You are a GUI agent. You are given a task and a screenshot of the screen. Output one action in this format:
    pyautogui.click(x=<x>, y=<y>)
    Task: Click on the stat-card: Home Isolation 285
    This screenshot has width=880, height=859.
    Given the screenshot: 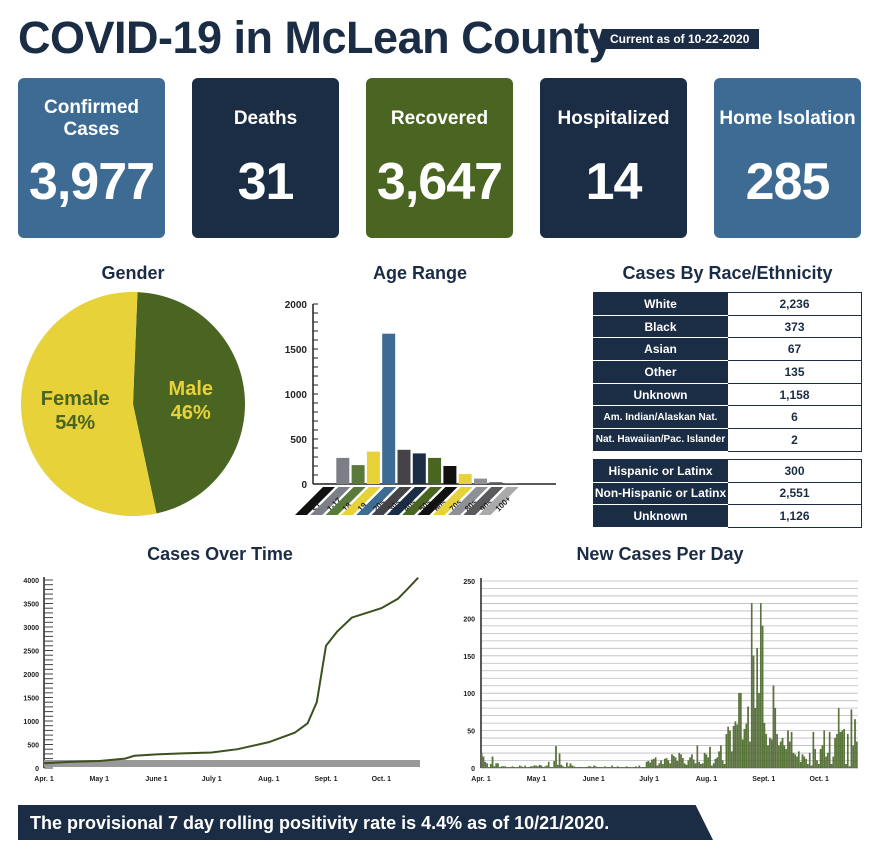 What is the action you would take?
    pyautogui.click(x=787, y=158)
    